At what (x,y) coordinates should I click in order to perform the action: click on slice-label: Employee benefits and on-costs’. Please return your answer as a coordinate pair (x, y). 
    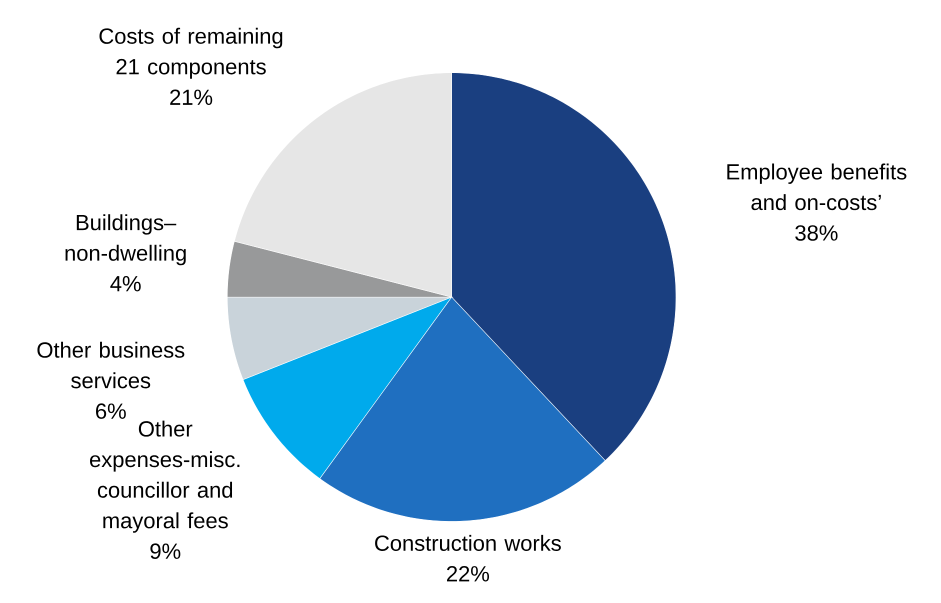
    Looking at the image, I should click on (816, 186).